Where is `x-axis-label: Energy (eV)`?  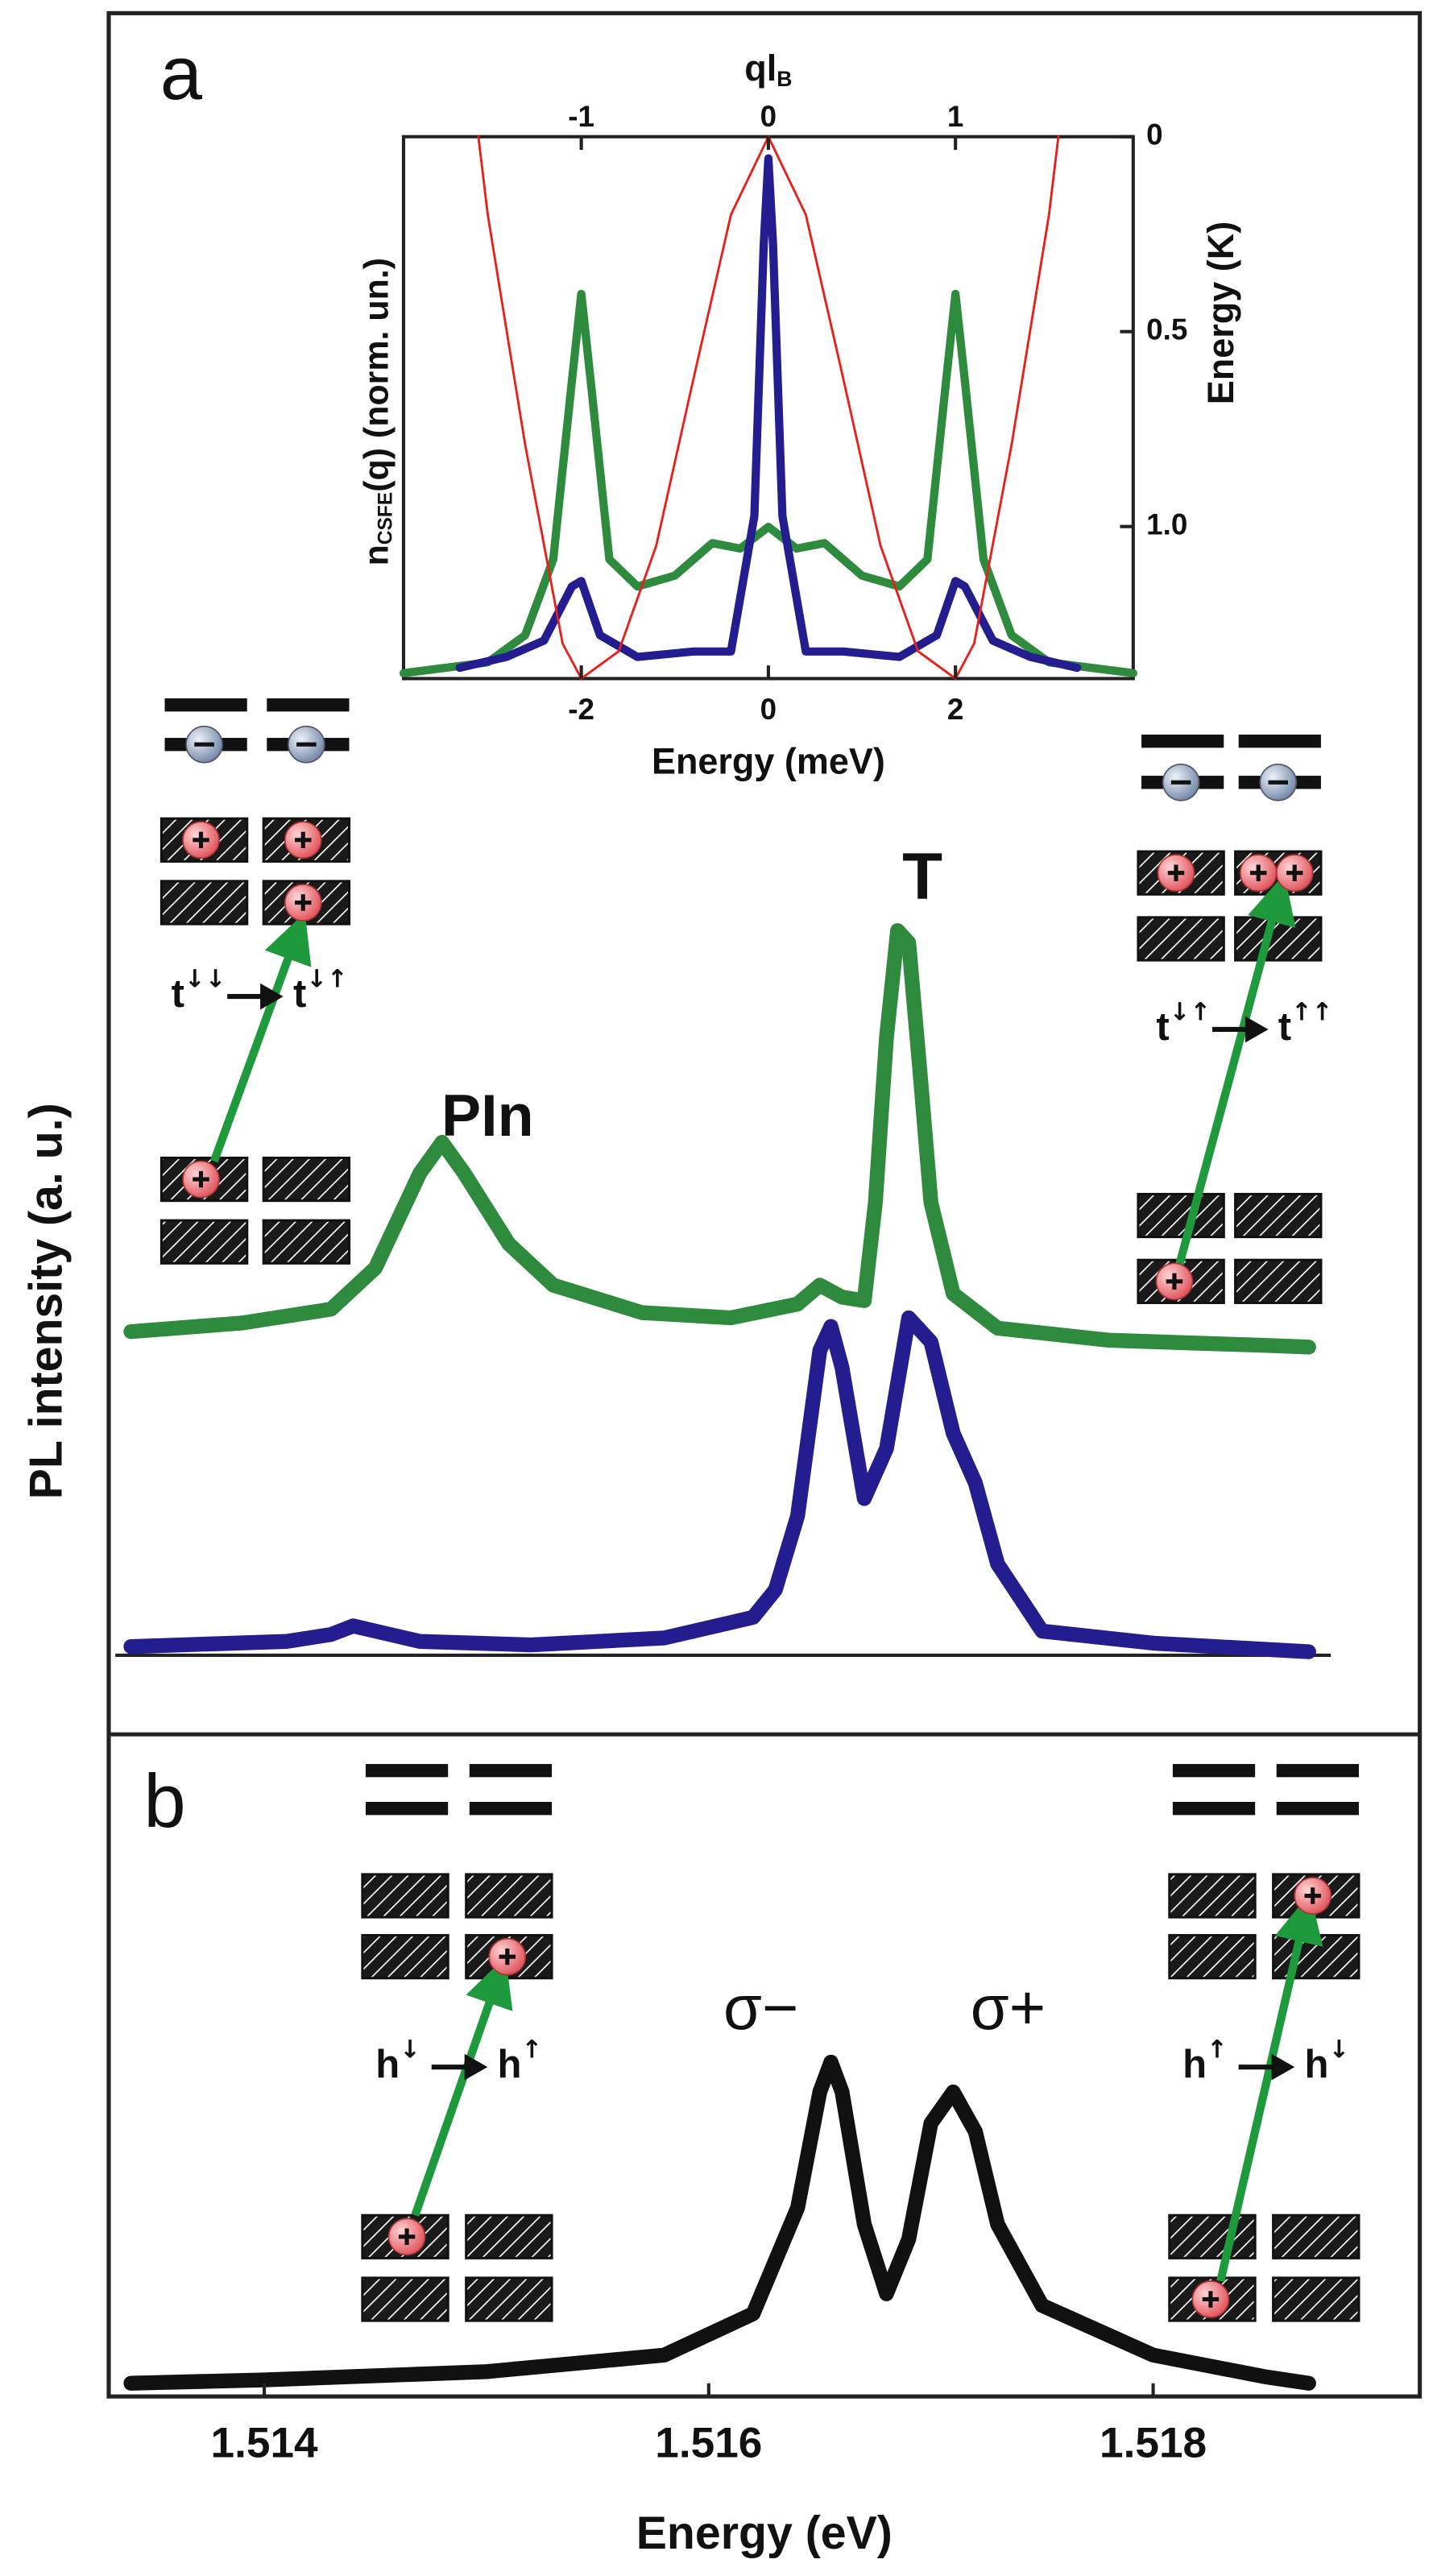 x-axis-label: Energy (eV) is located at coordinates (764, 2533).